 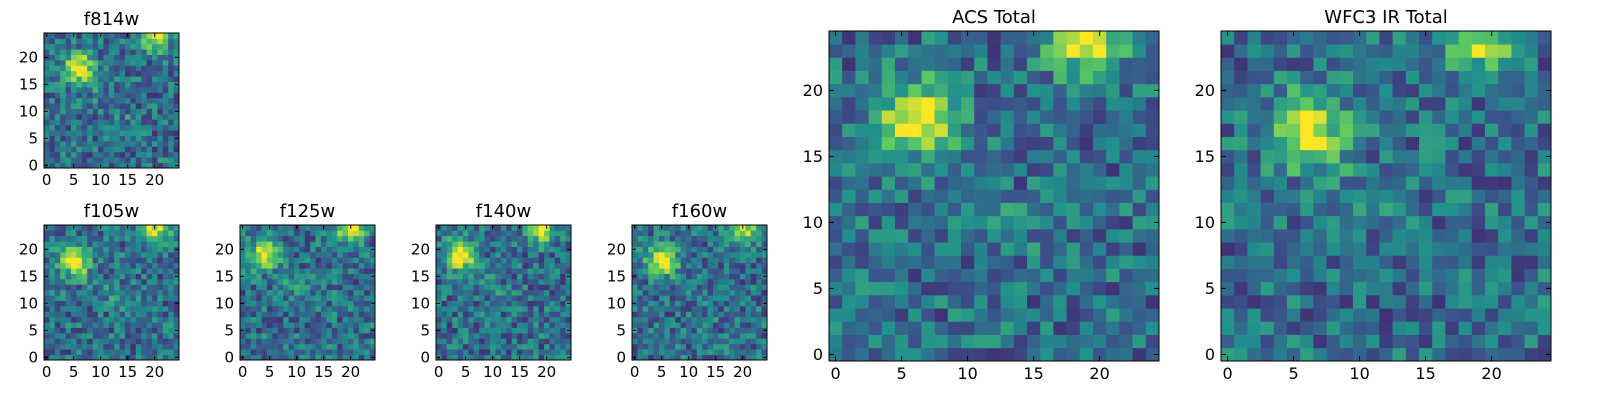 I want to click on x-tick-label: 15, so click(x=1425, y=373).